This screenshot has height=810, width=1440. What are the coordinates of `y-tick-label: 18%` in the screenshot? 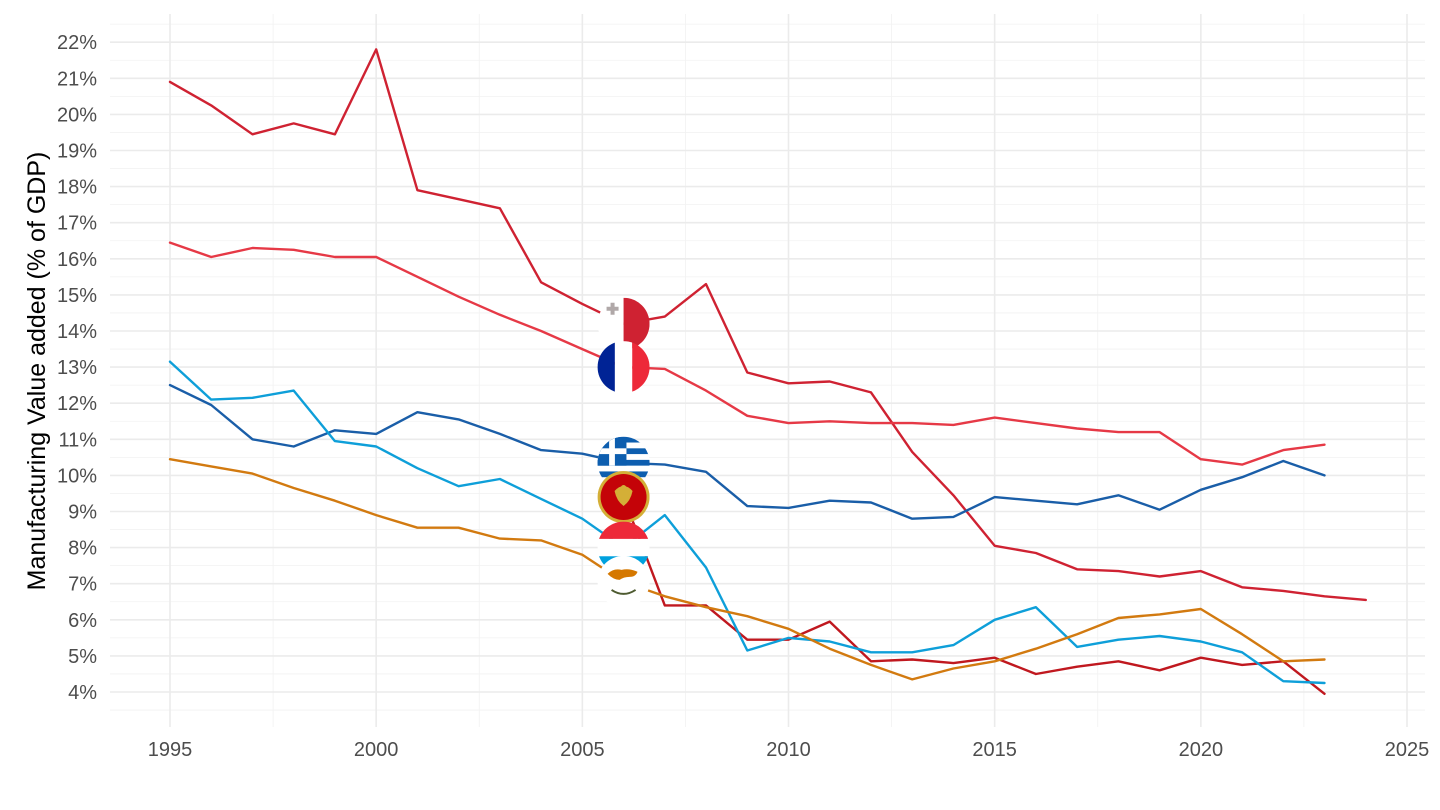 It's located at (77, 188).